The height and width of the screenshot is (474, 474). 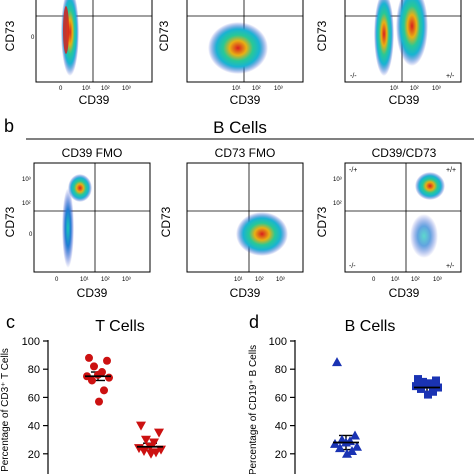 What do you see at coordinates (61, 89) in the screenshot?
I see `panel-a-1-tick-x: 0` at bounding box center [61, 89].